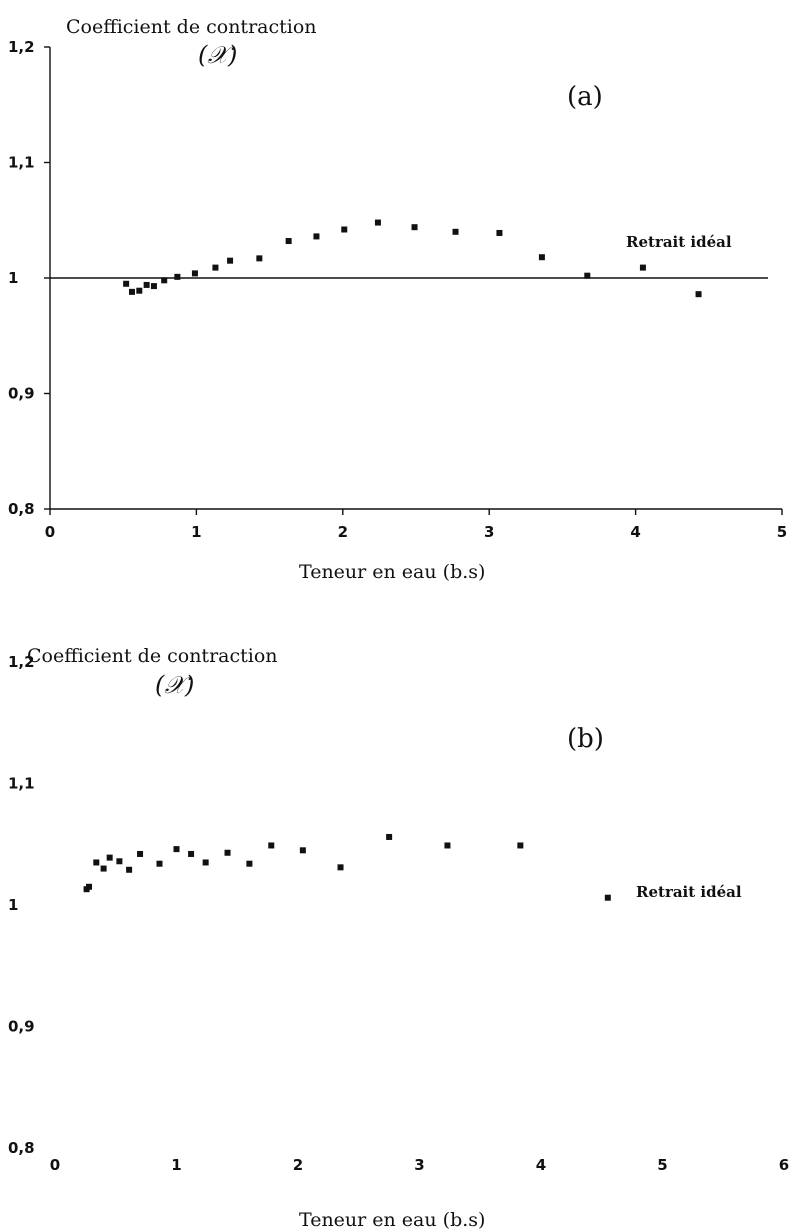  Describe the element at coordinates (21, 1148) in the screenshot. I see `y-tick-label-b: 0,8` at that location.